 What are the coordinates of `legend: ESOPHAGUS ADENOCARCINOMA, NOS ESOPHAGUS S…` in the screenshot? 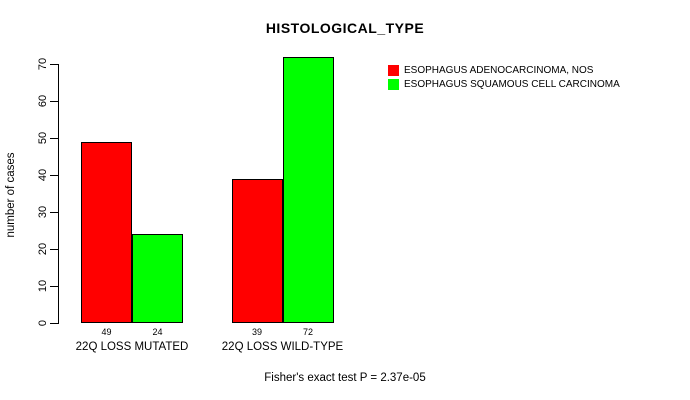 It's located at (504, 77).